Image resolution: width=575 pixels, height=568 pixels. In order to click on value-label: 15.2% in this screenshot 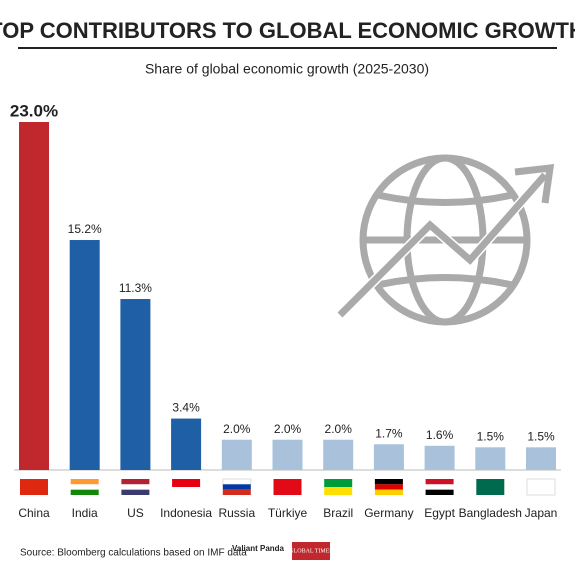, I will do `click(85, 229)`.